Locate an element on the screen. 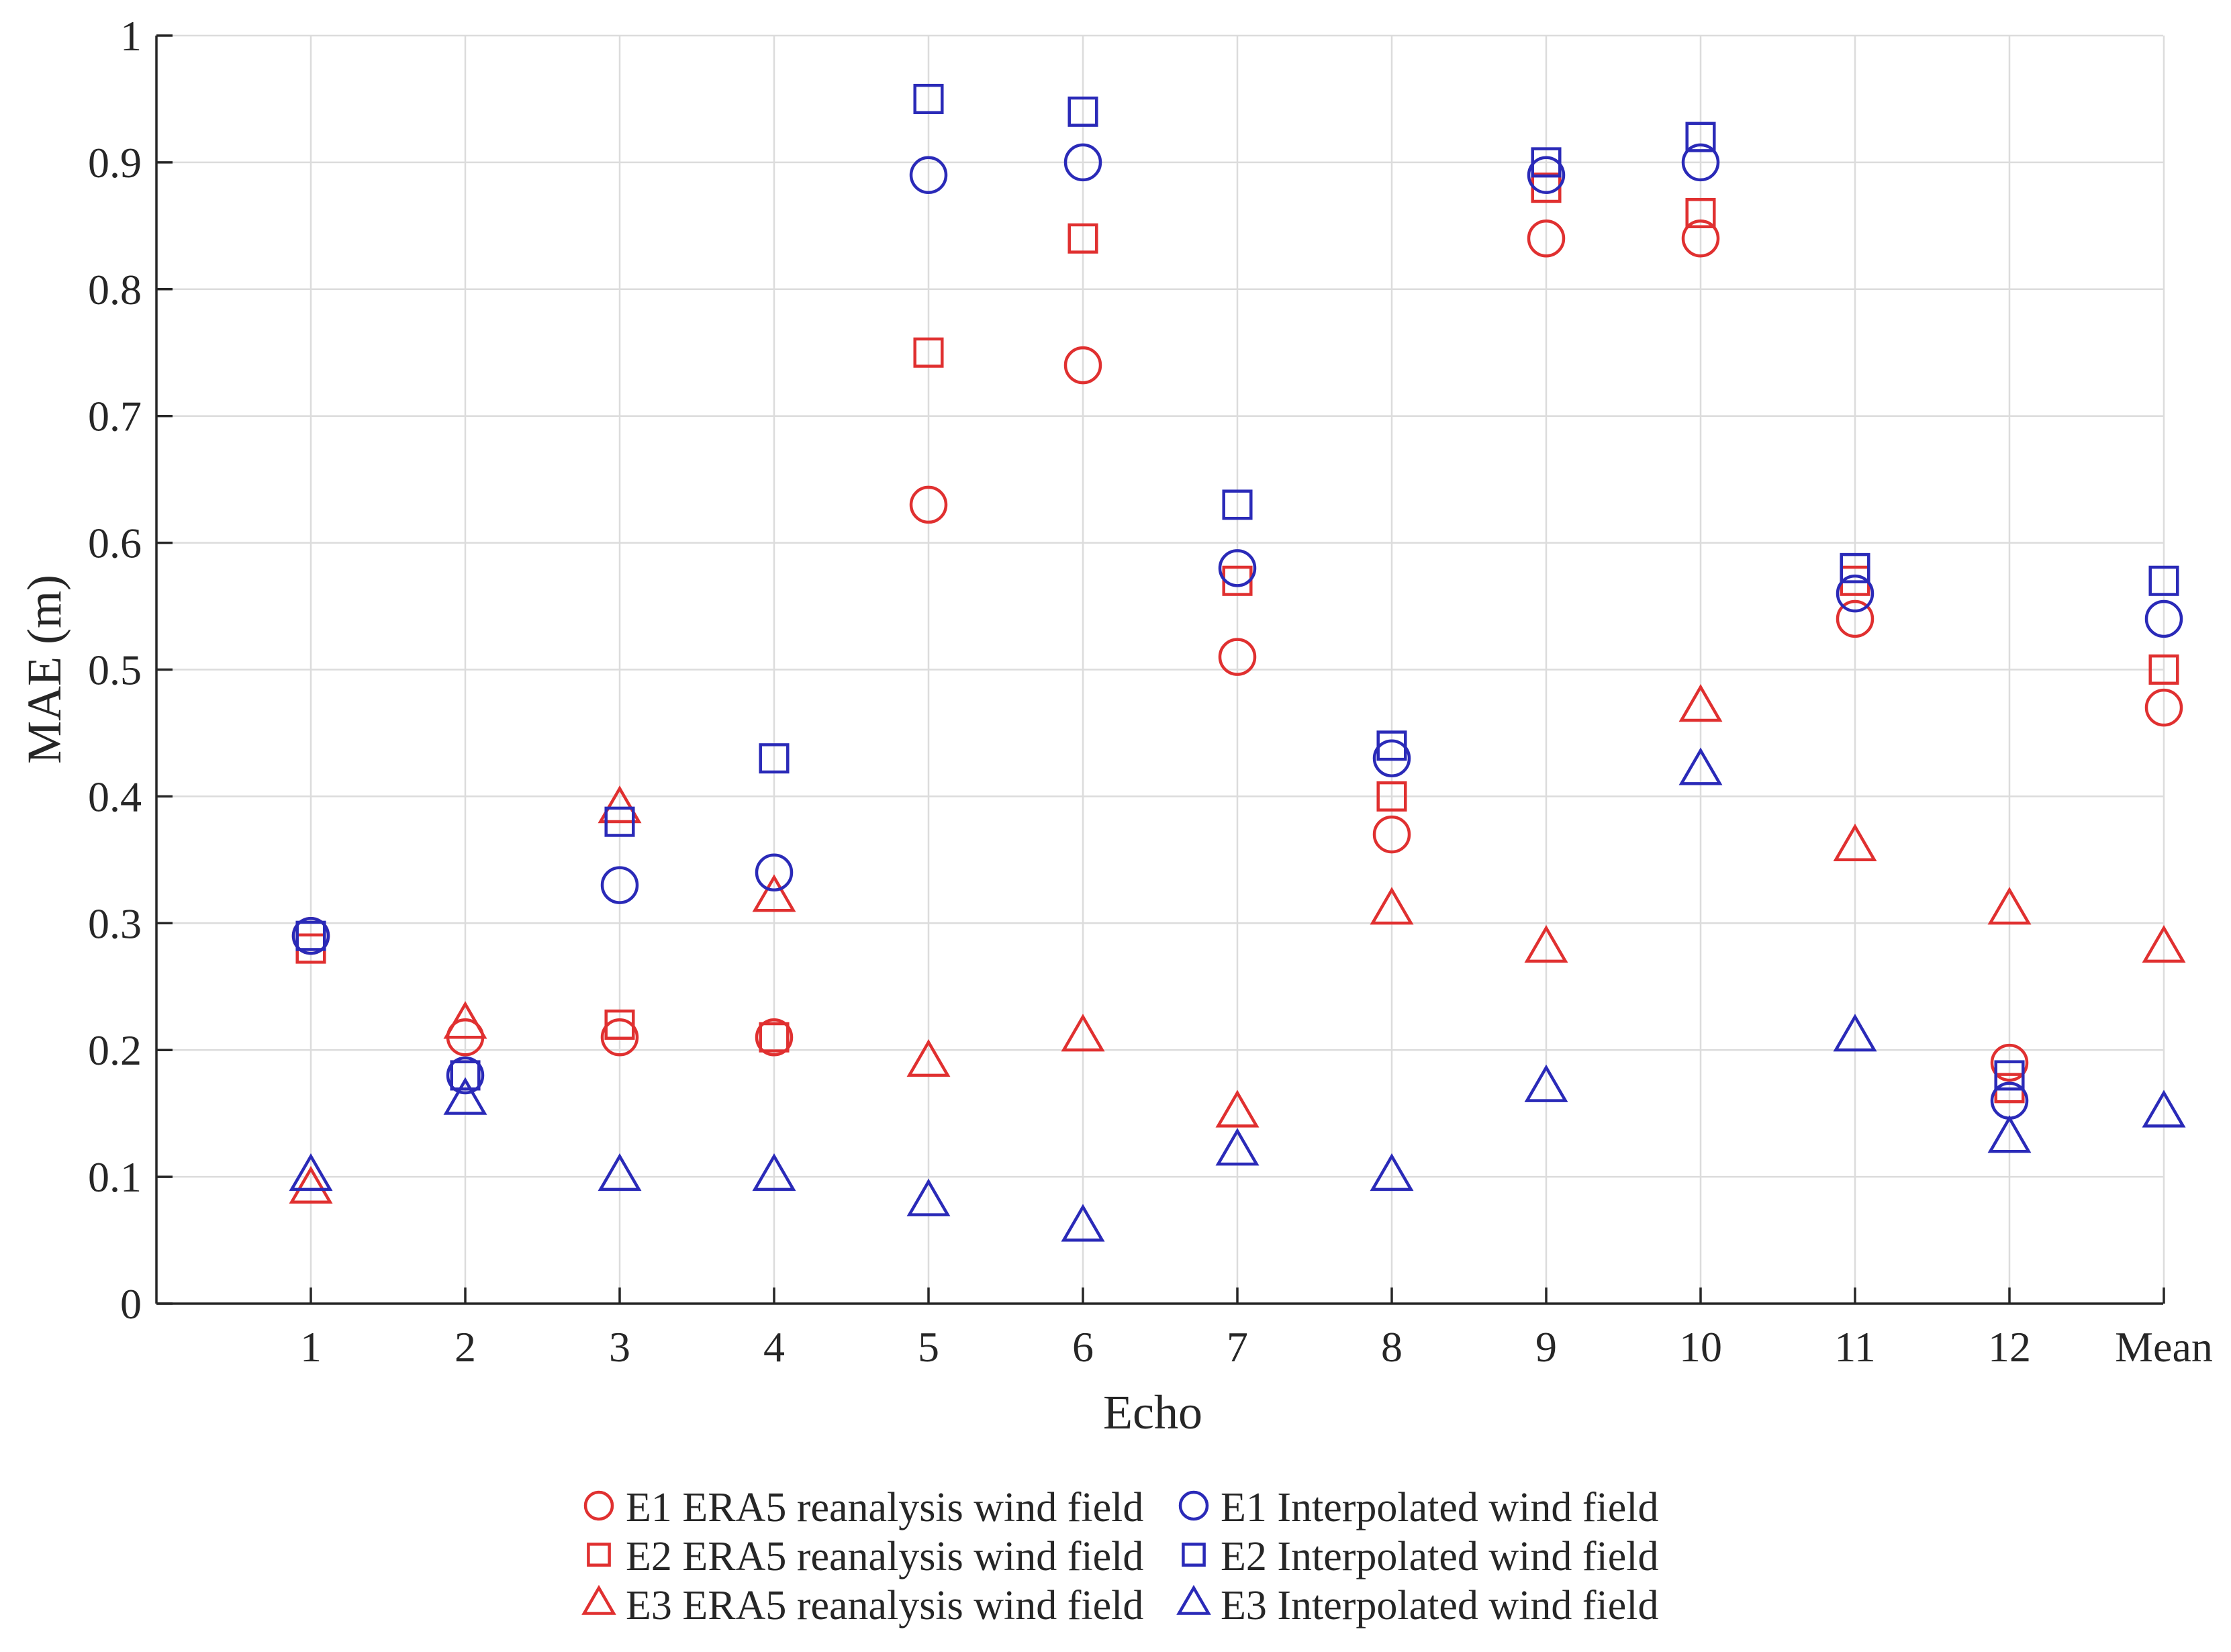 This screenshot has width=2231, height=1652. legend-item: E3 Interpolated wind field is located at coordinates (1417, 1606).